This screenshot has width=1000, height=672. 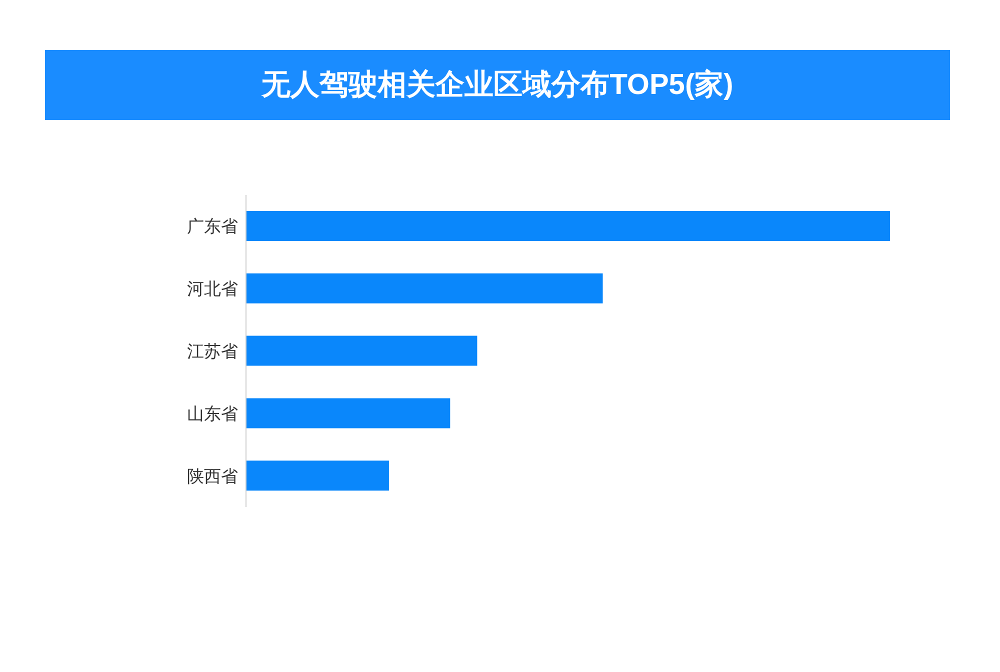 What do you see at coordinates (212, 476) in the screenshot?
I see `y-tick-label: 陕西省` at bounding box center [212, 476].